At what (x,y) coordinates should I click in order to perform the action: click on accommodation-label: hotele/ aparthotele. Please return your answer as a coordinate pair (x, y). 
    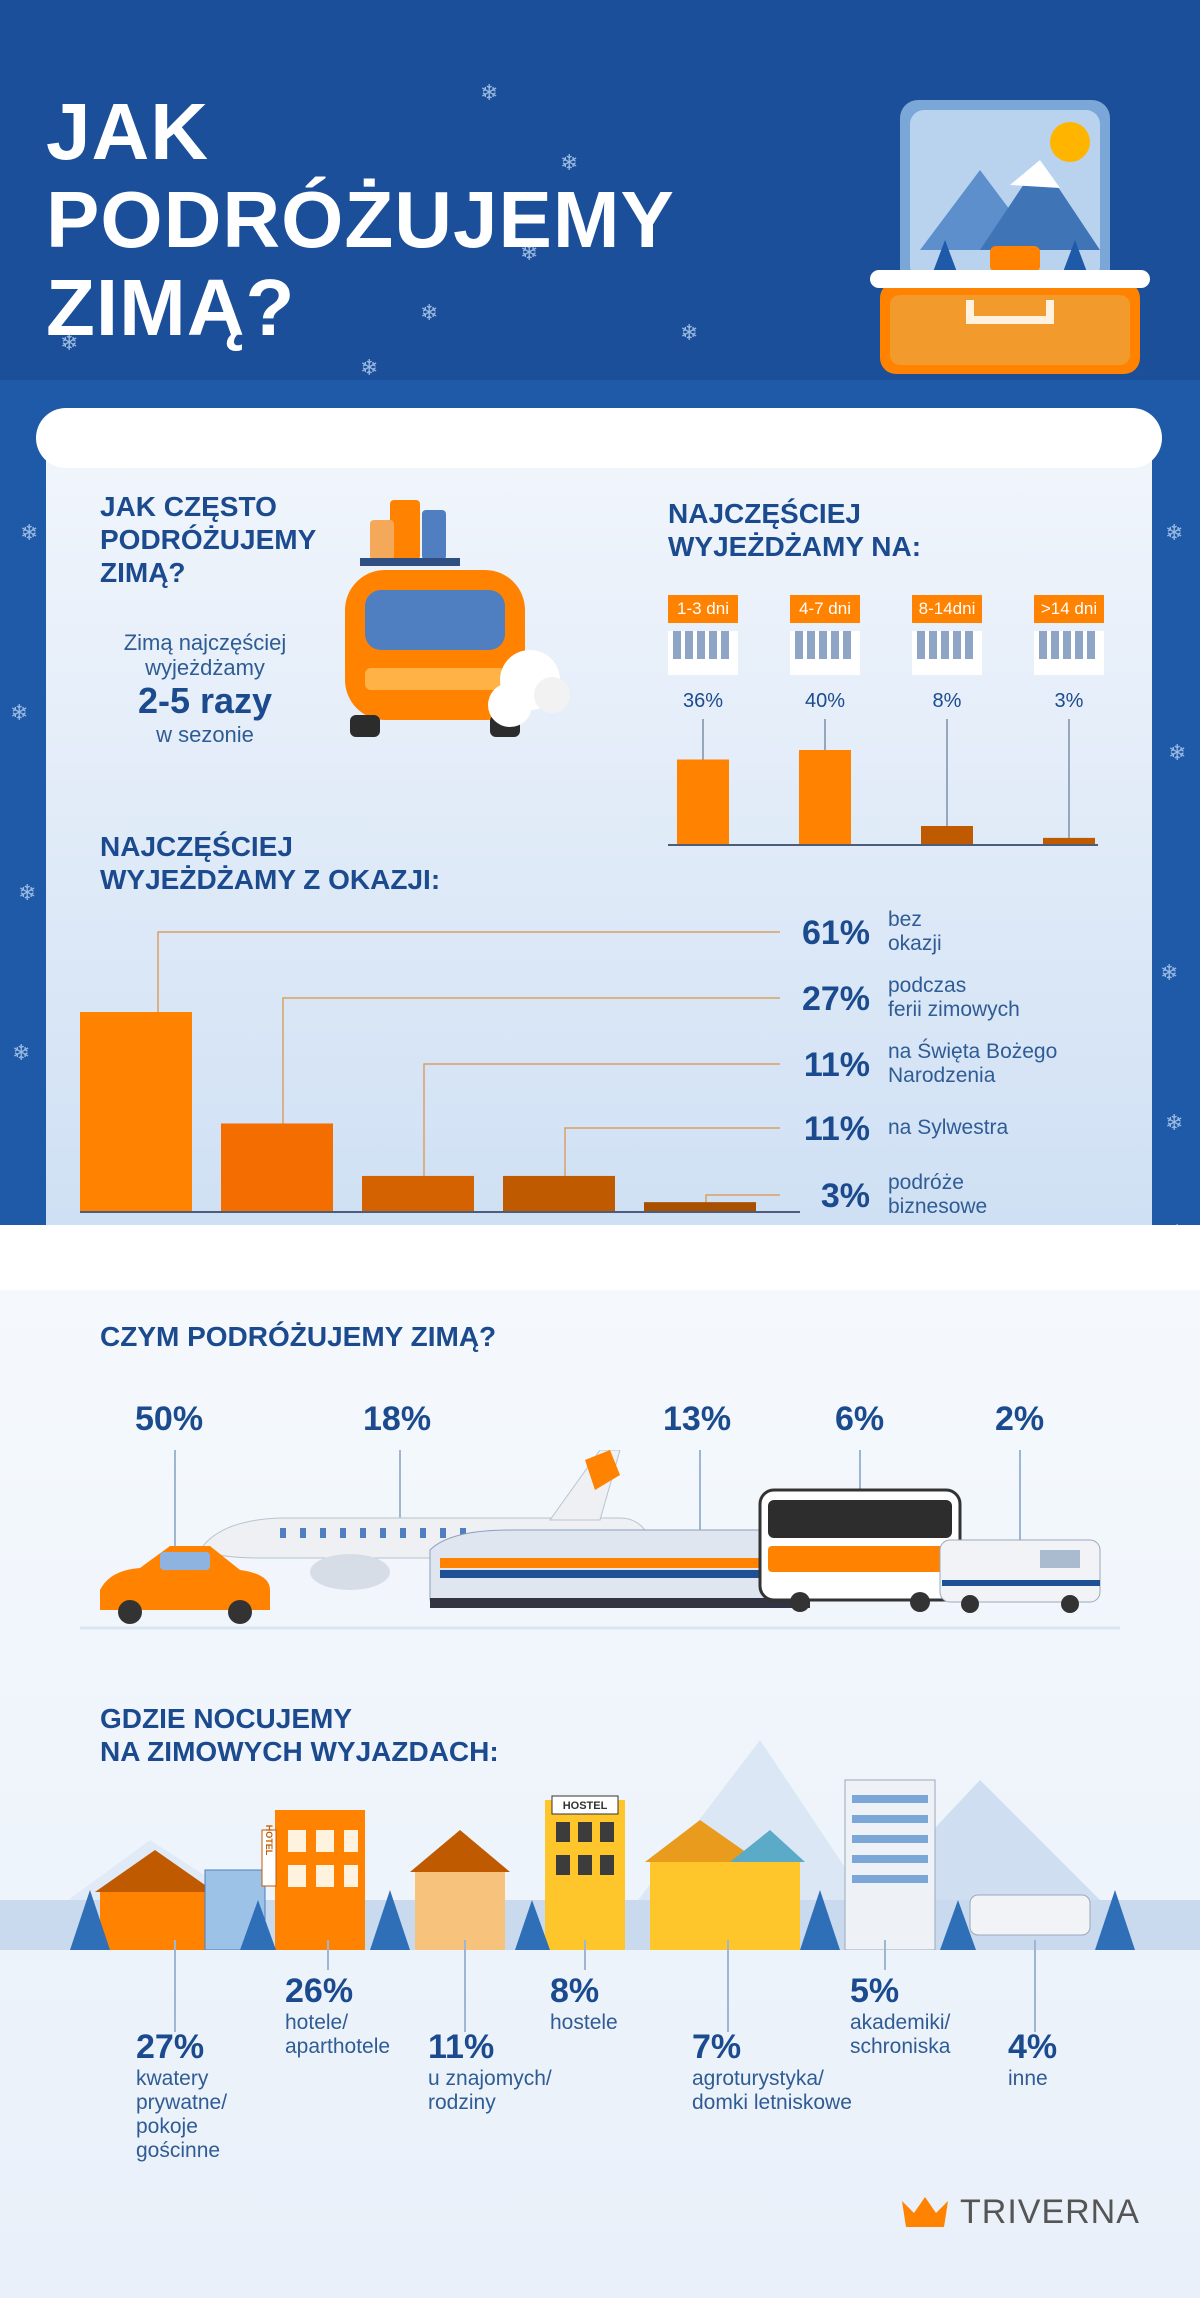
    Looking at the image, I should click on (338, 2034).